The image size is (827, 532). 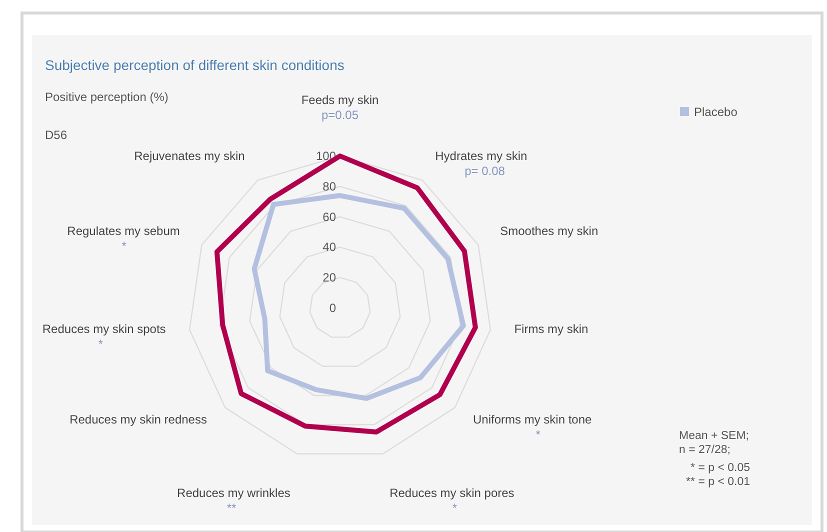 I want to click on text: p=0.05, so click(x=340, y=115).